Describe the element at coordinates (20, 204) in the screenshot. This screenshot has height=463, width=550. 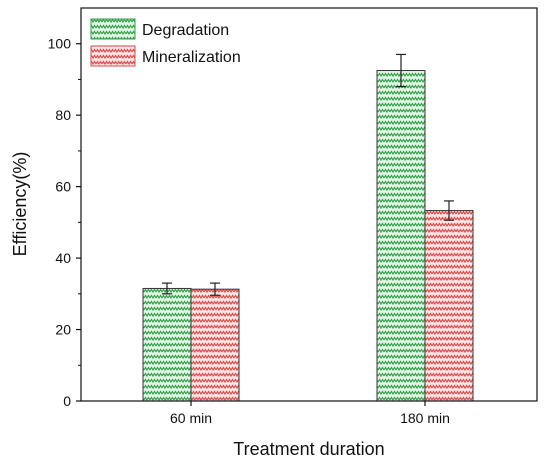
I see `y-axis-title: Efficiency(%)` at that location.